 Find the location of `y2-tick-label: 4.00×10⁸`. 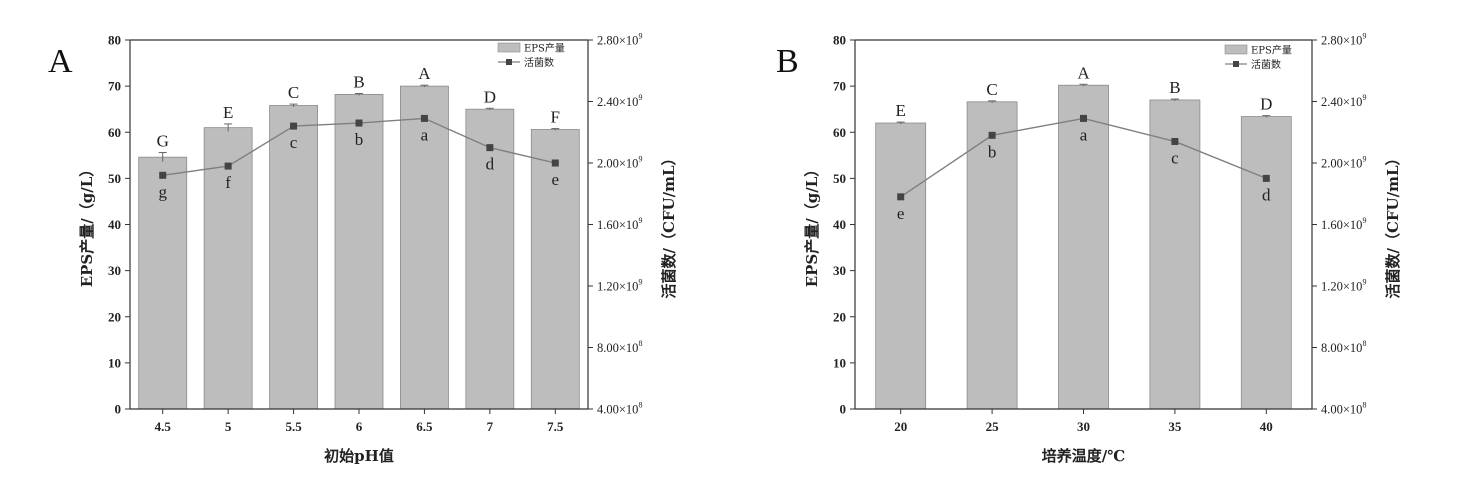

y2-tick-label: 4.00×10⁸ is located at coordinates (619, 409).